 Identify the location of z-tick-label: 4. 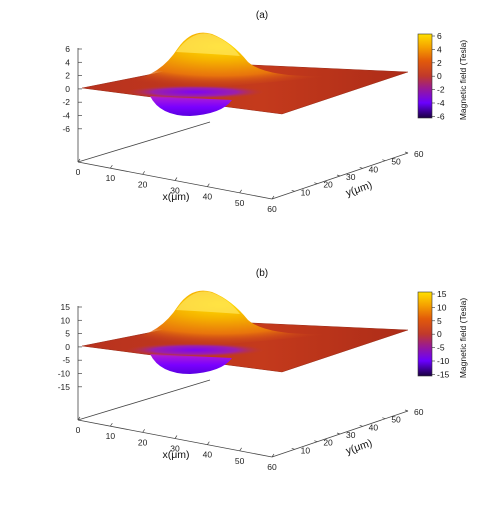
(67, 62).